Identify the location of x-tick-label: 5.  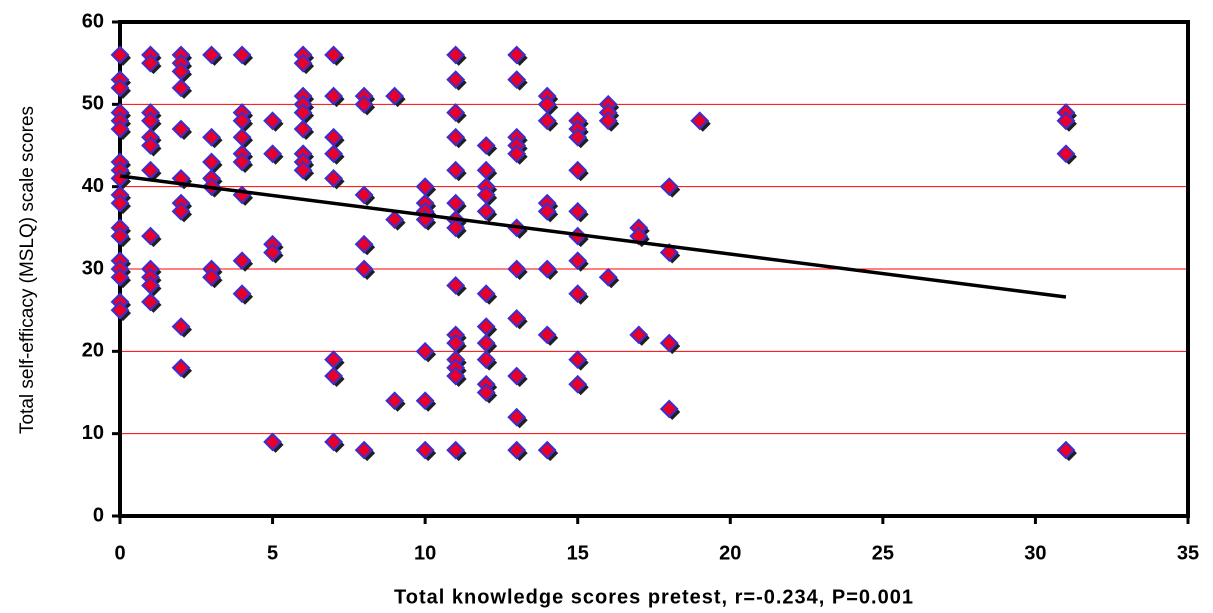
(272, 553).